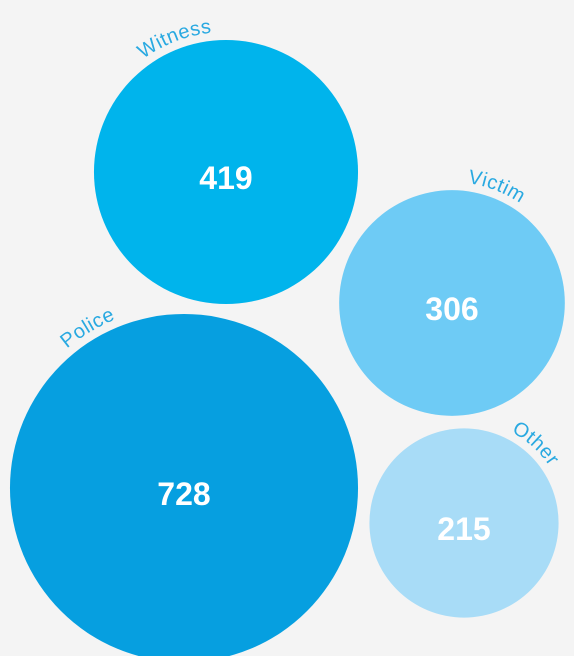 The height and width of the screenshot is (656, 574). What do you see at coordinates (451, 309) in the screenshot?
I see `value-label: 306` at bounding box center [451, 309].